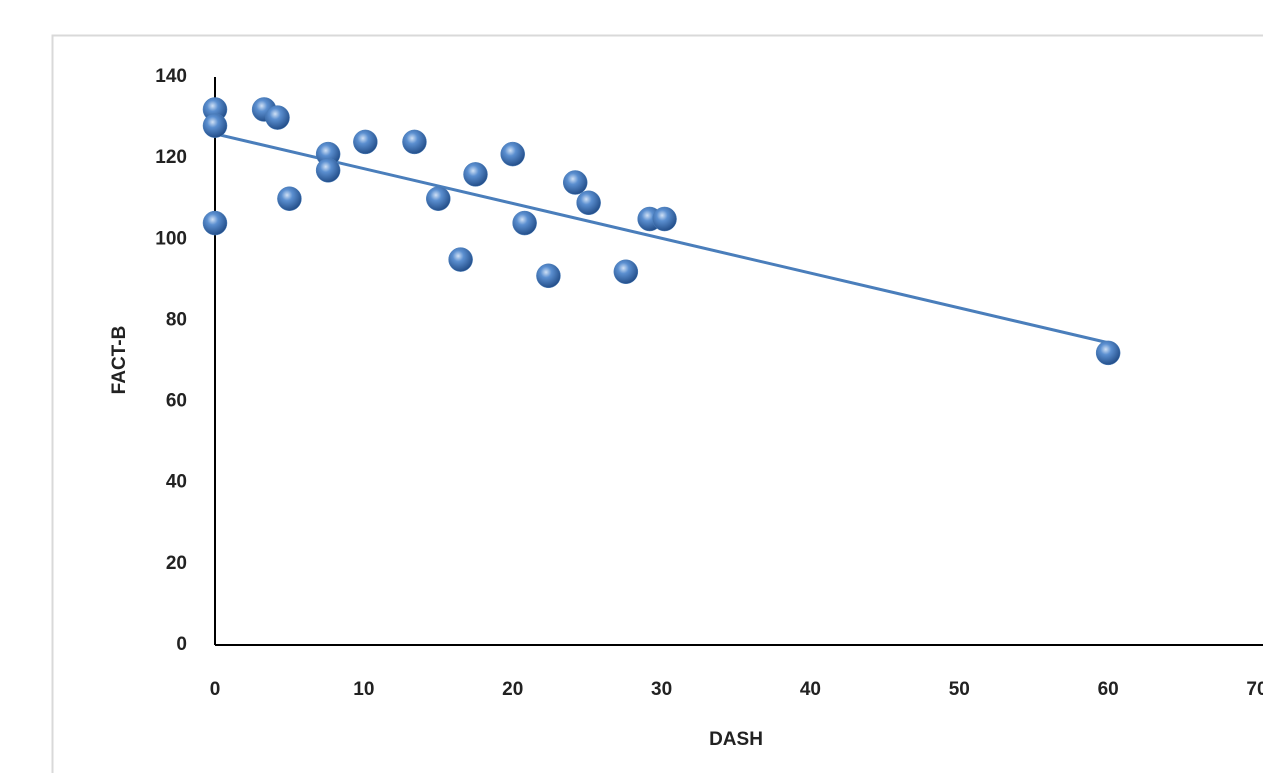 The width and height of the screenshot is (1263, 773). What do you see at coordinates (119, 360) in the screenshot?
I see `y-axis-title: FACT-B` at bounding box center [119, 360].